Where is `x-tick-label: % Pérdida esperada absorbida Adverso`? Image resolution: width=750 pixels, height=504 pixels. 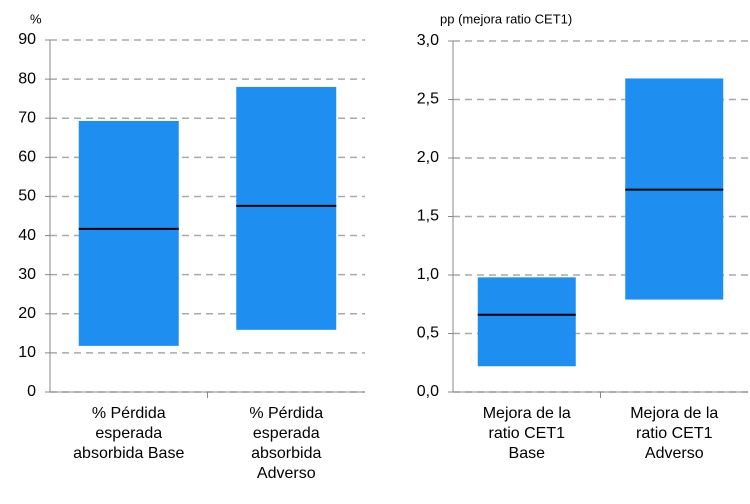 x-tick-label: % Pérdida esperada absorbida Adverso is located at coordinates (286, 443).